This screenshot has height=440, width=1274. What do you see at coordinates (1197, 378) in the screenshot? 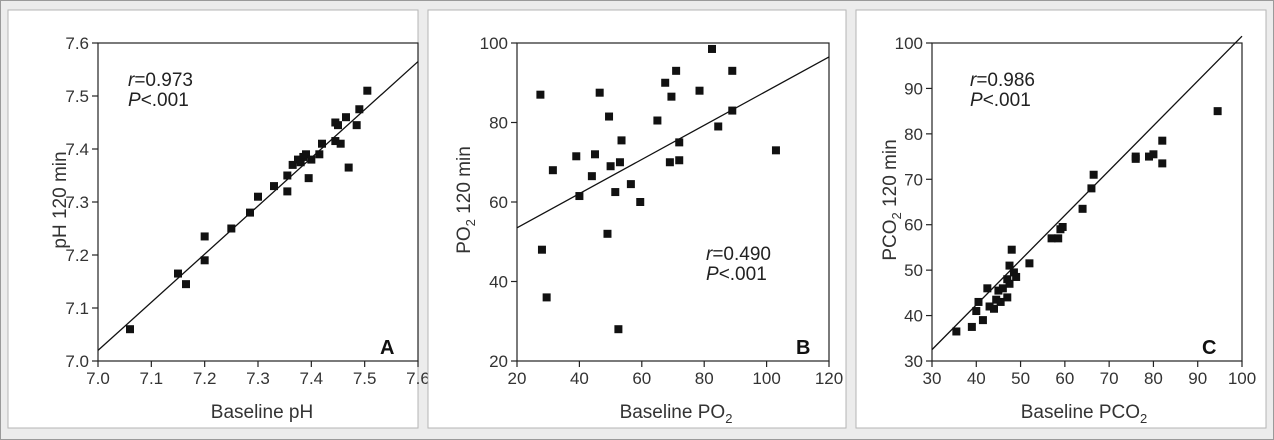
I see `panel-c-x-tick-label: 90` at bounding box center [1197, 378].